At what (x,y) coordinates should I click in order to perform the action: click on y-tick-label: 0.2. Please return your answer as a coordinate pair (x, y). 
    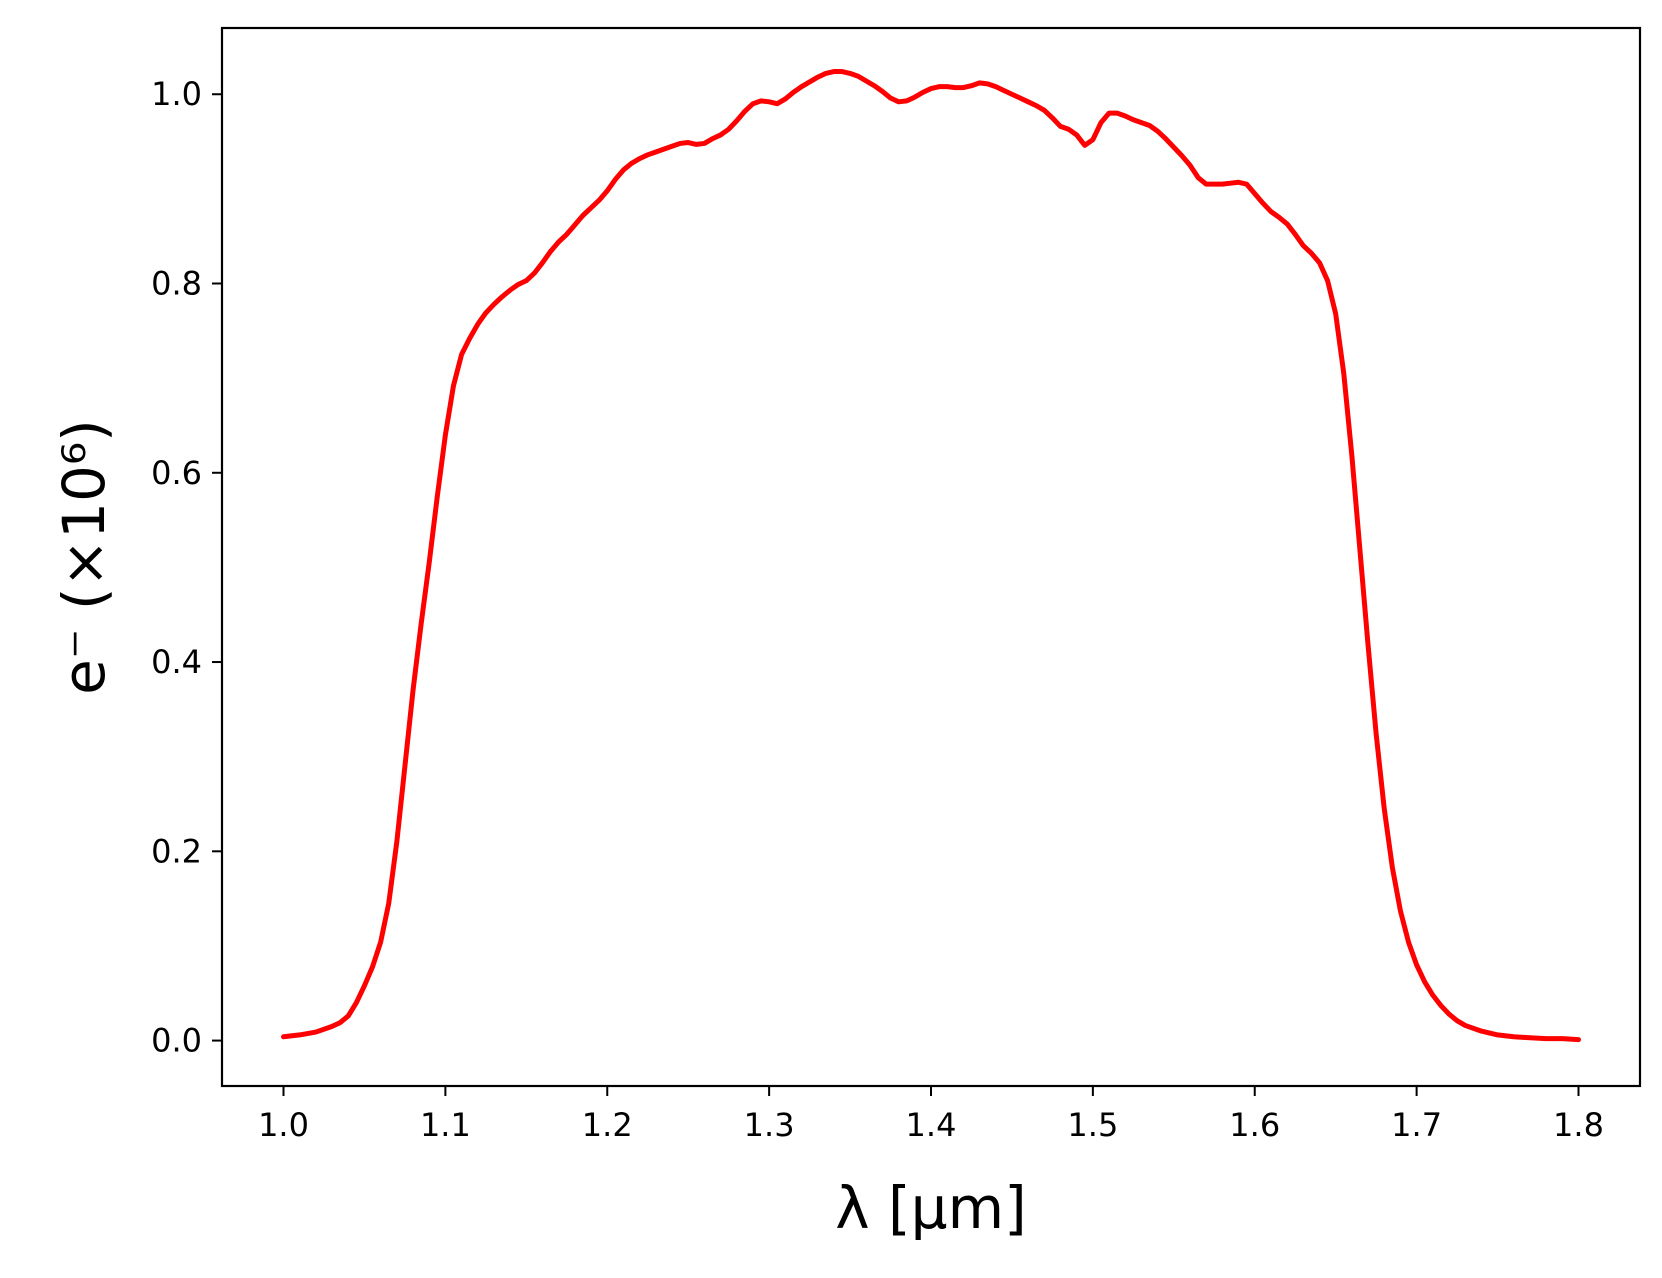
    Looking at the image, I should click on (176, 851).